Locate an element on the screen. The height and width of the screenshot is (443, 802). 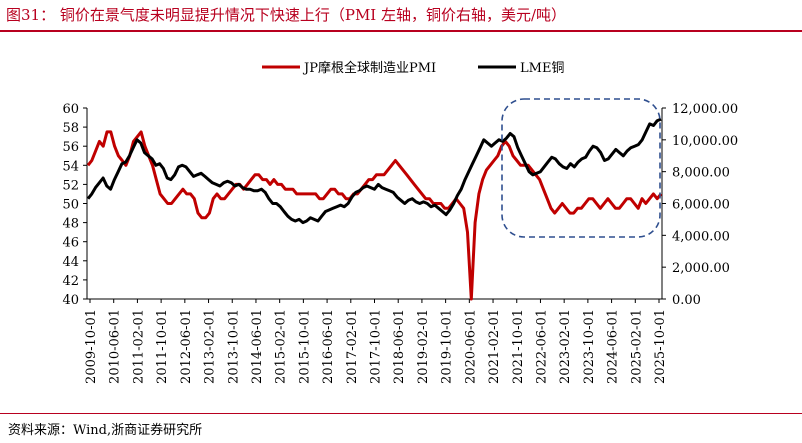
left-tick-label: 54 is located at coordinates (70, 166).